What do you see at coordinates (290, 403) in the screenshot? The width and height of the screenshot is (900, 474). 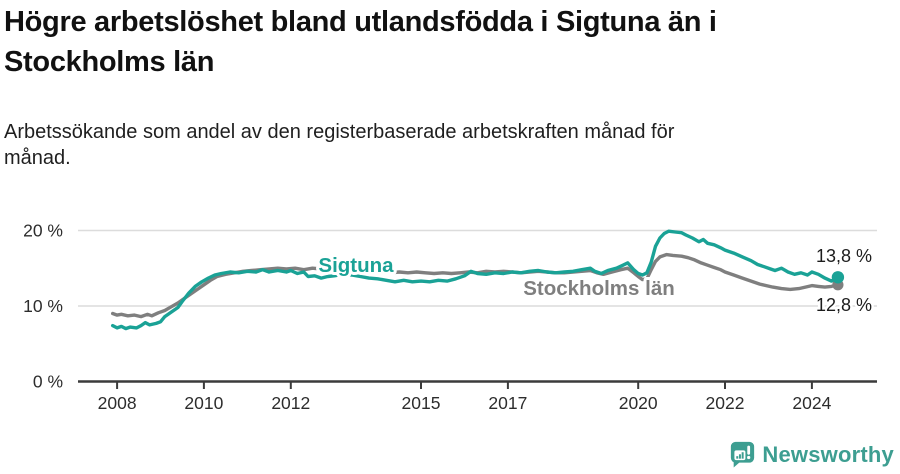 I see `x-axis-tick-label-2012: 2012` at bounding box center [290, 403].